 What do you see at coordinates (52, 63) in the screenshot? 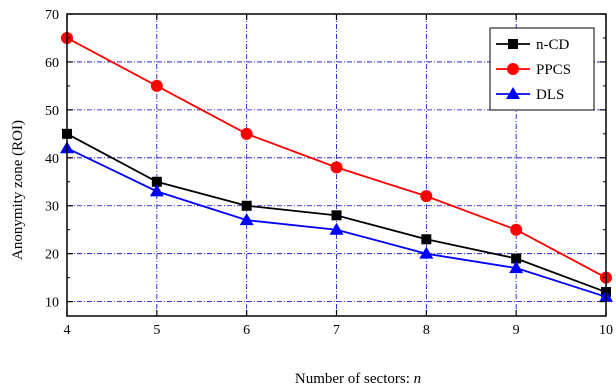
I see `y-tick-label: 60` at bounding box center [52, 63].